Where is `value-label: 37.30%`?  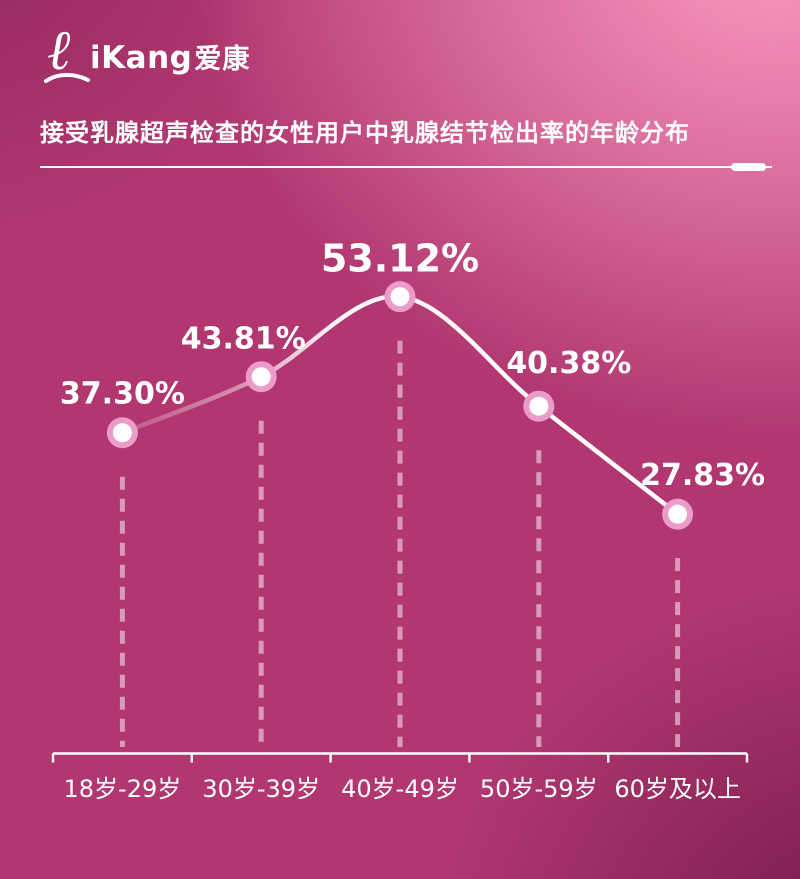
value-label: 37.30% is located at coordinates (122, 394).